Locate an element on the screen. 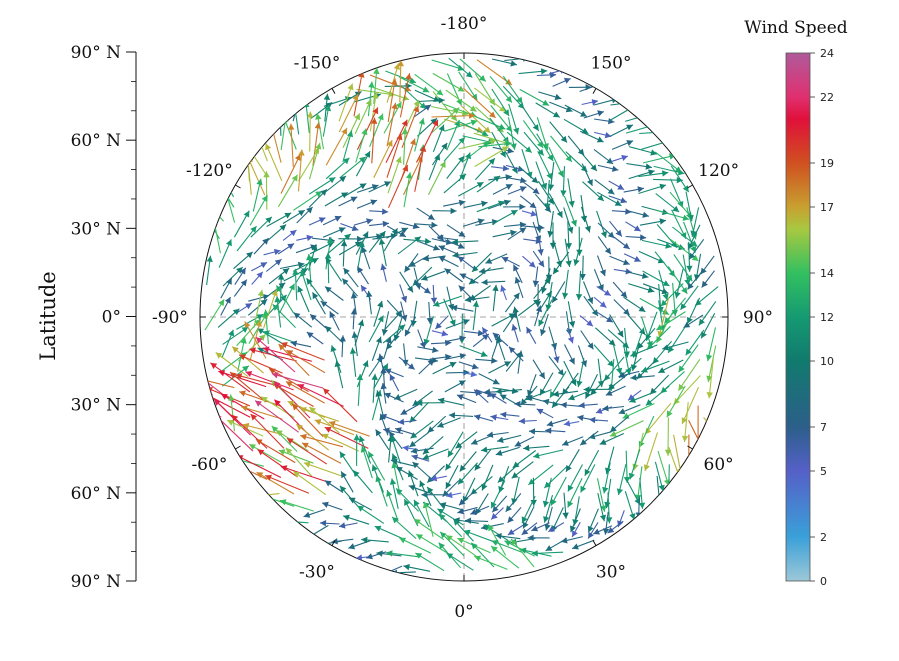  lat-tick-label: 30° N is located at coordinates (96, 406).